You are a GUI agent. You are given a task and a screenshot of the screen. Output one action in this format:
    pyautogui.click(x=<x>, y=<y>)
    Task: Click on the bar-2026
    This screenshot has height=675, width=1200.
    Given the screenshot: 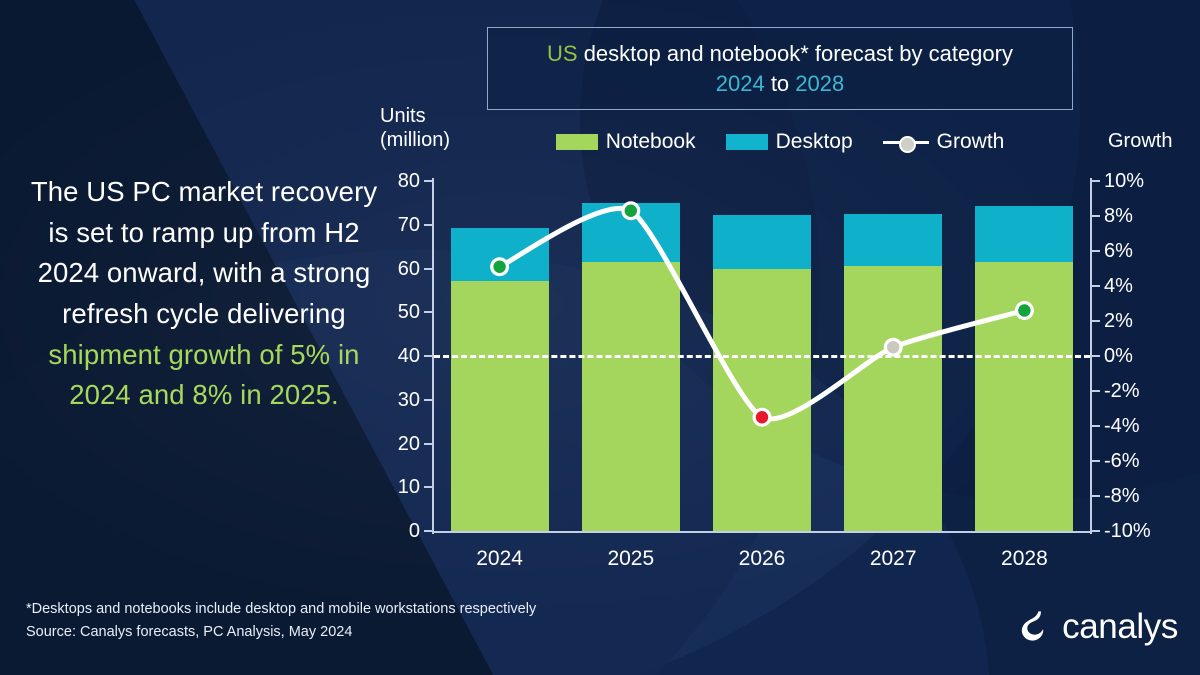 What is the action you would take?
    pyautogui.click(x=762, y=373)
    